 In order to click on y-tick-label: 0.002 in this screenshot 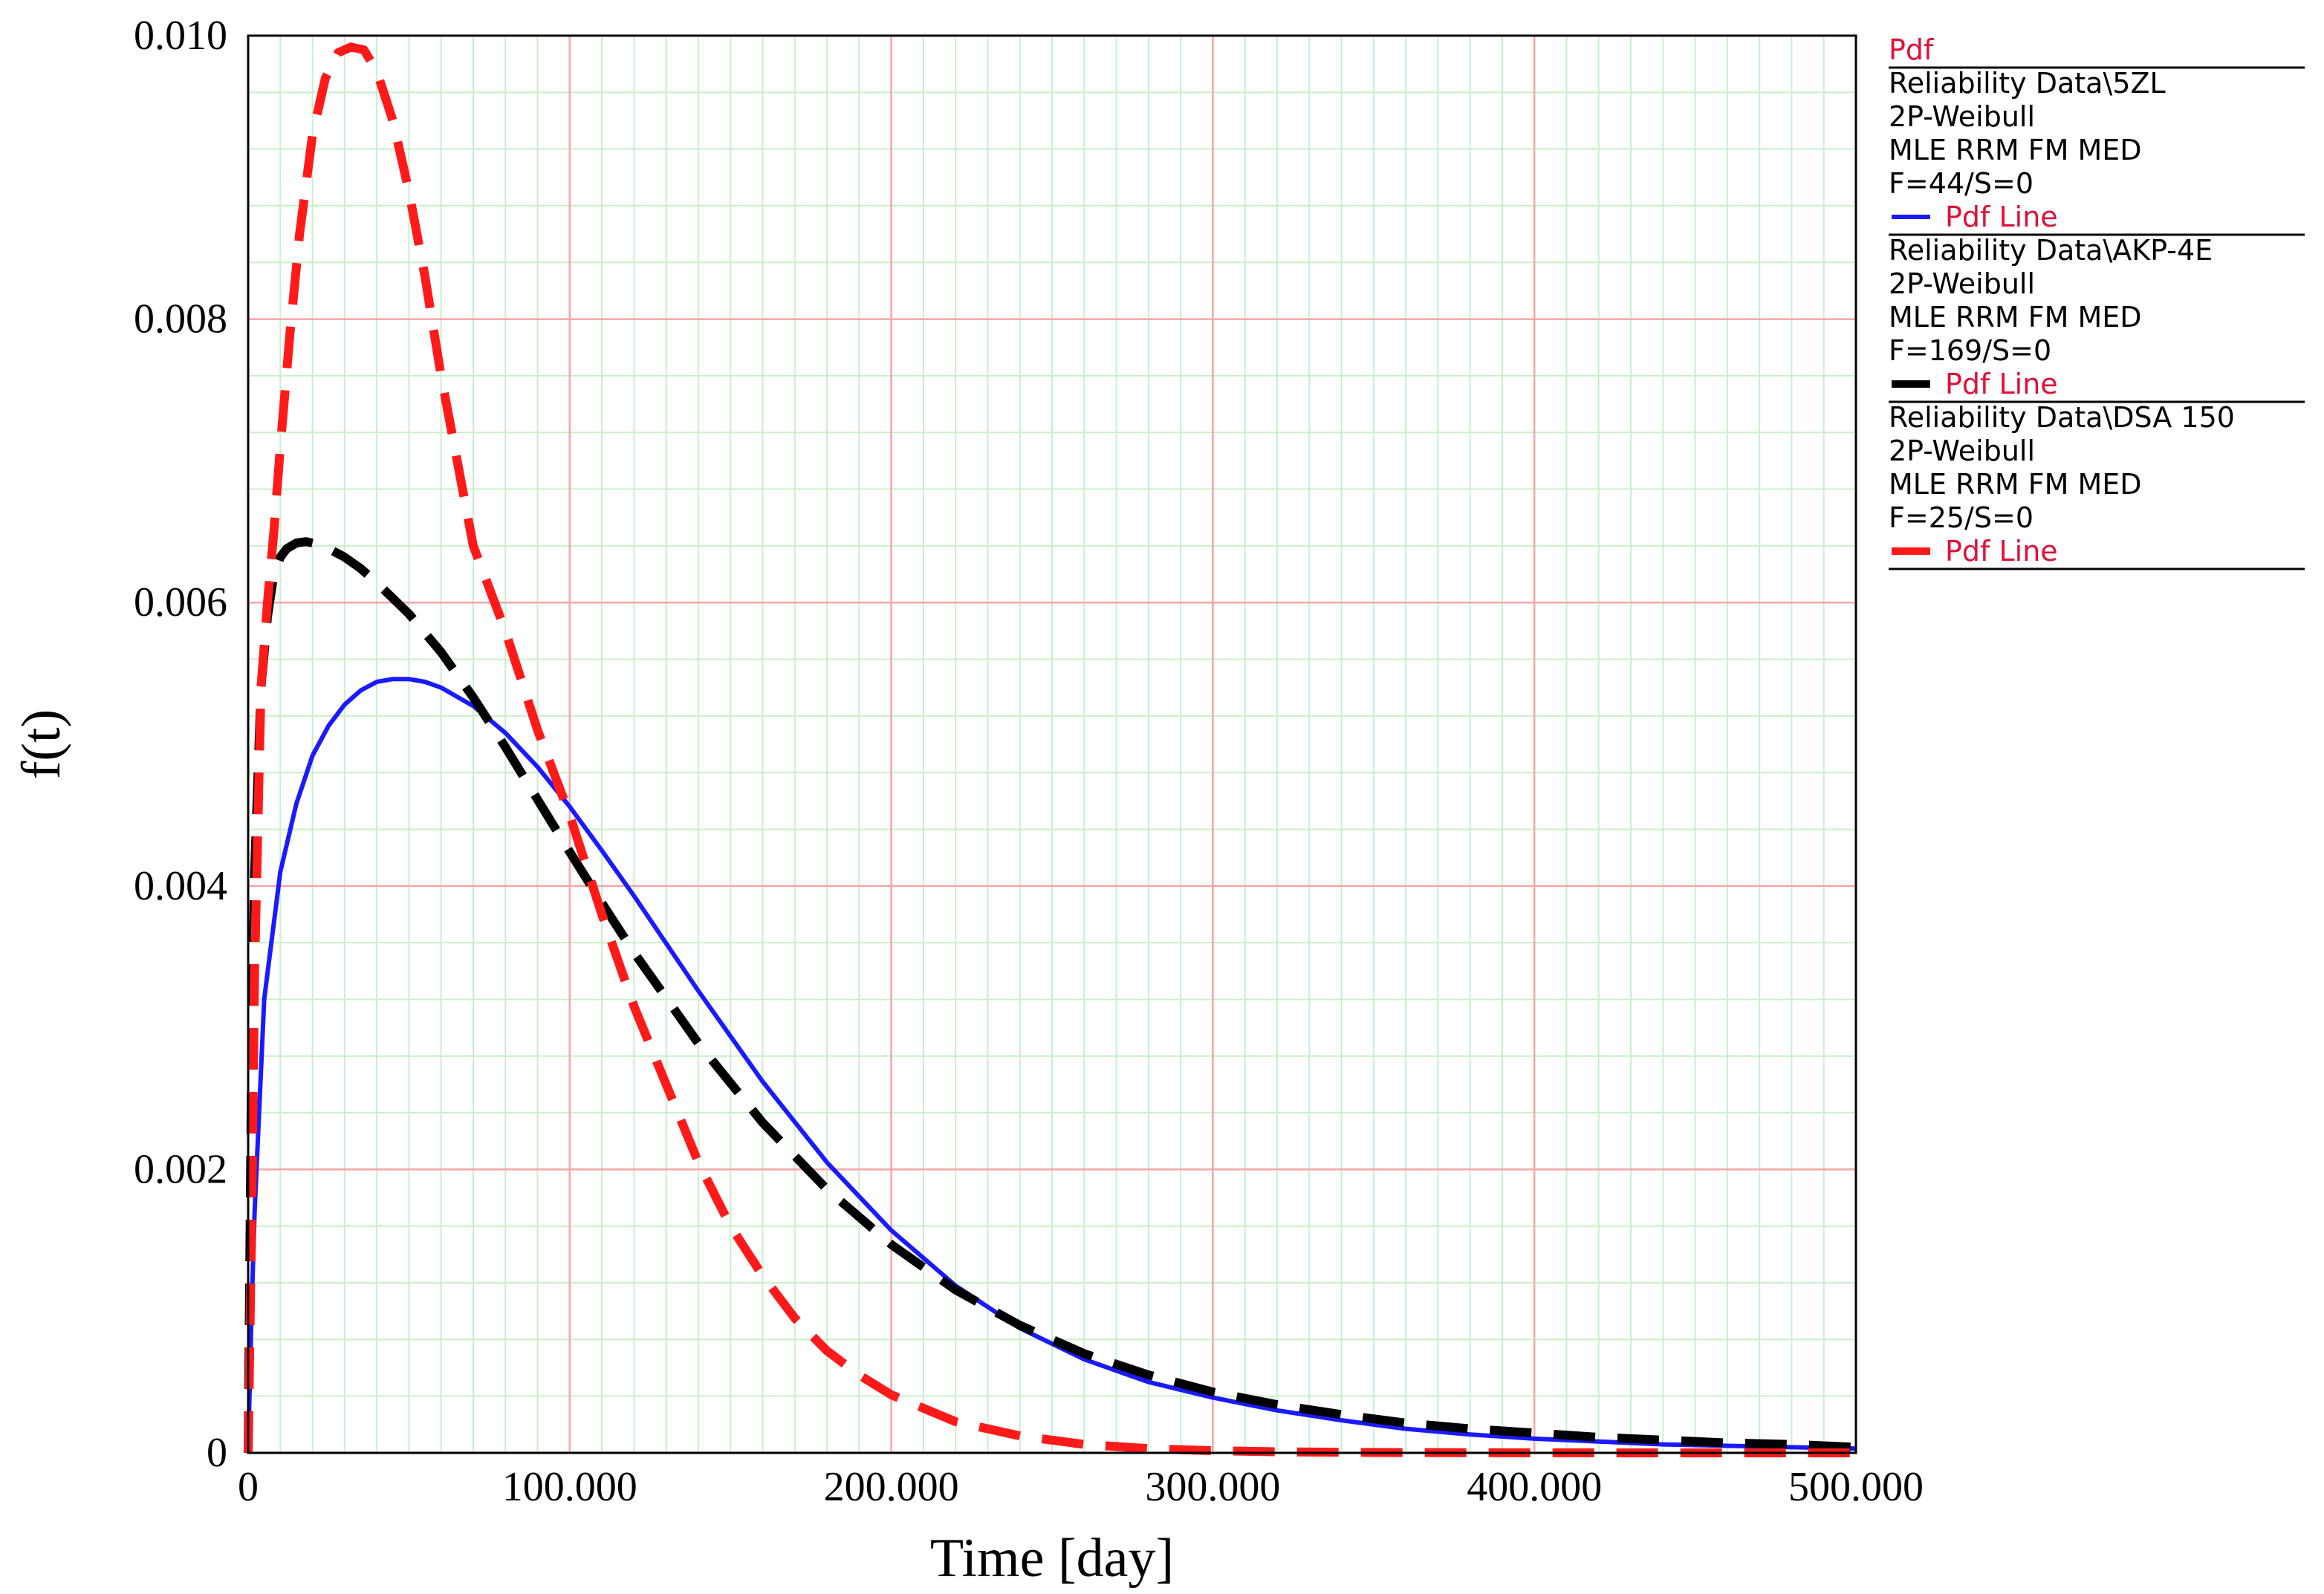, I will do `click(180, 1169)`.